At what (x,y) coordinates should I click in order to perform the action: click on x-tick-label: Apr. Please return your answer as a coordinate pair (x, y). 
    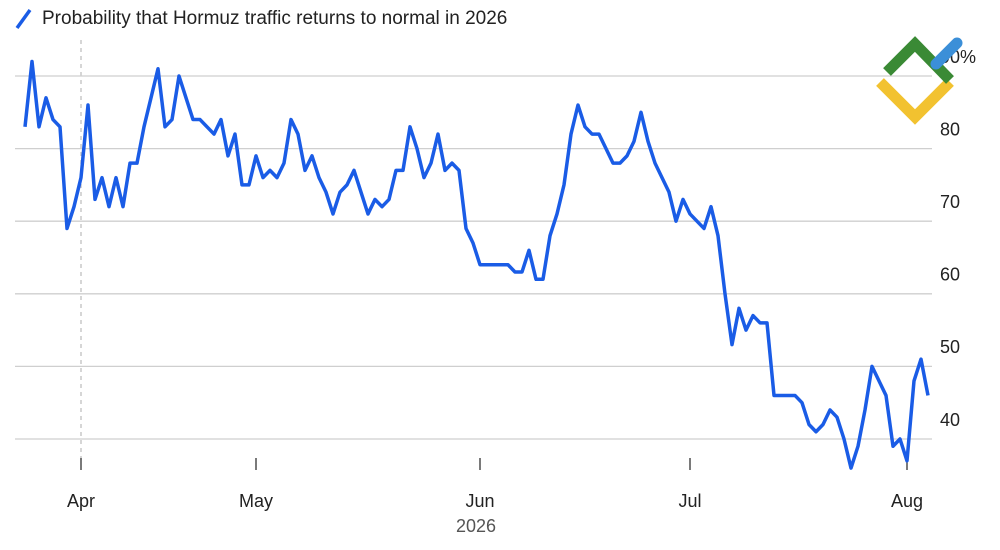
    Looking at the image, I should click on (81, 501).